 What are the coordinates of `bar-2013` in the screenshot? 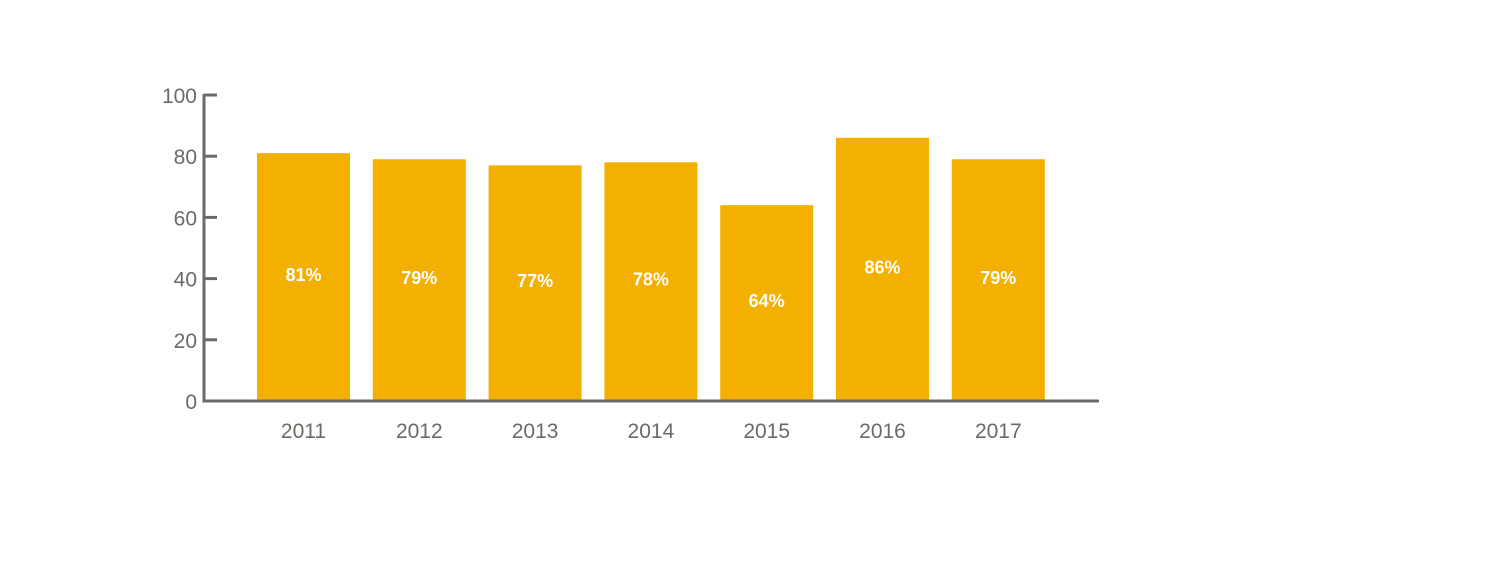 It's located at (535, 283).